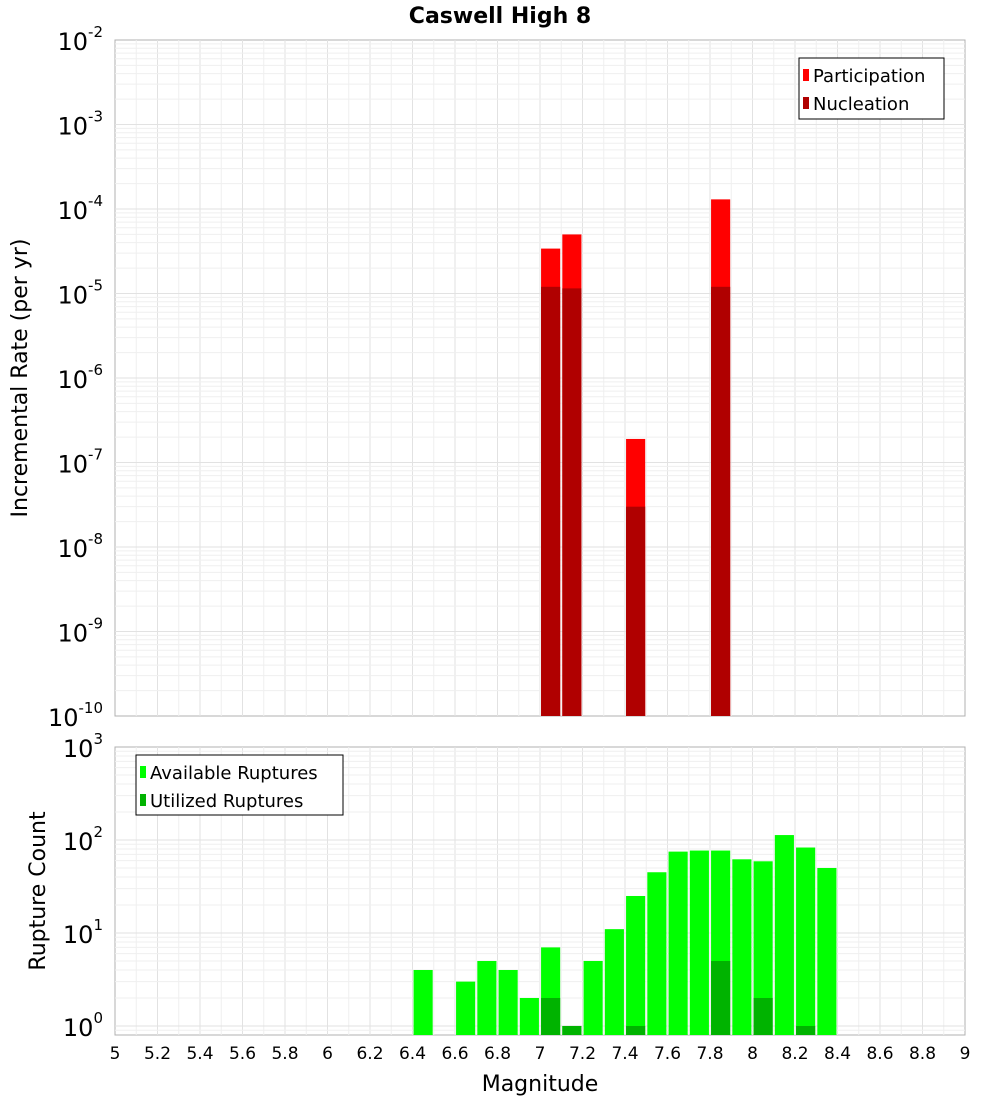  I want to click on x-tick-label: 7, so click(540, 1054).